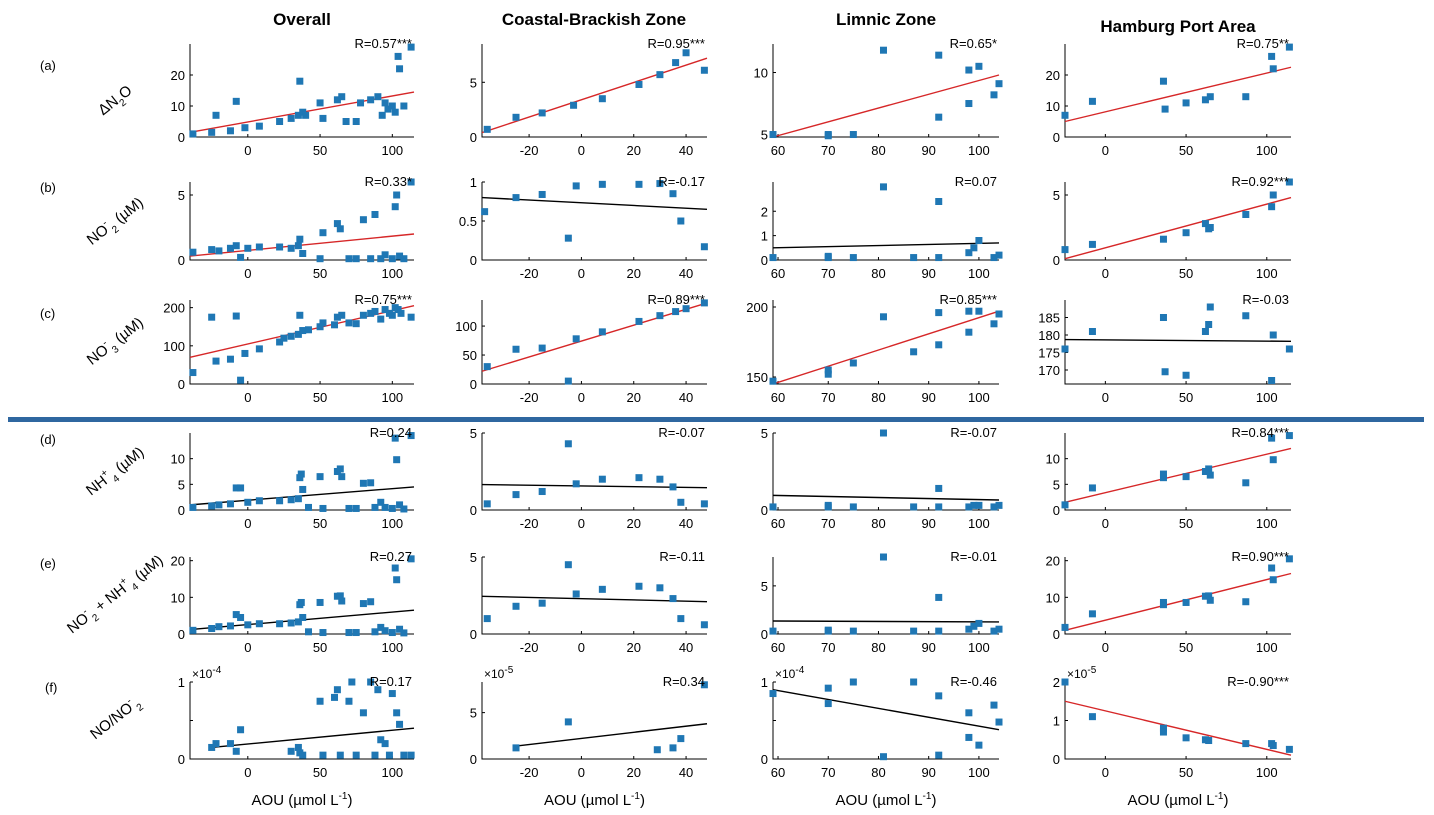  Describe the element at coordinates (289, 348) in the screenshot. I see `panel-r2-c0: 0 50 100 0 100 200 R=0.75***` at that location.